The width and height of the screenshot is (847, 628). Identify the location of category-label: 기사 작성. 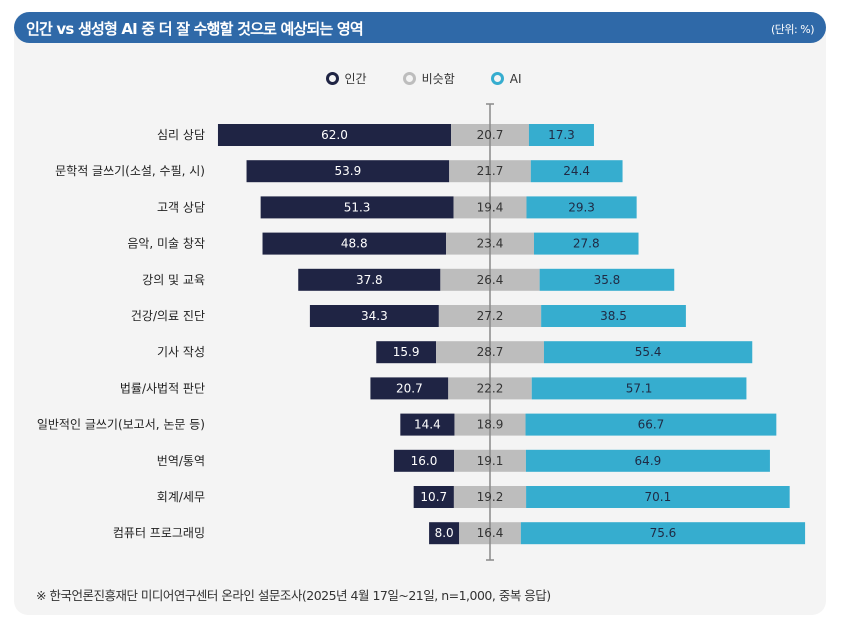
(181, 352).